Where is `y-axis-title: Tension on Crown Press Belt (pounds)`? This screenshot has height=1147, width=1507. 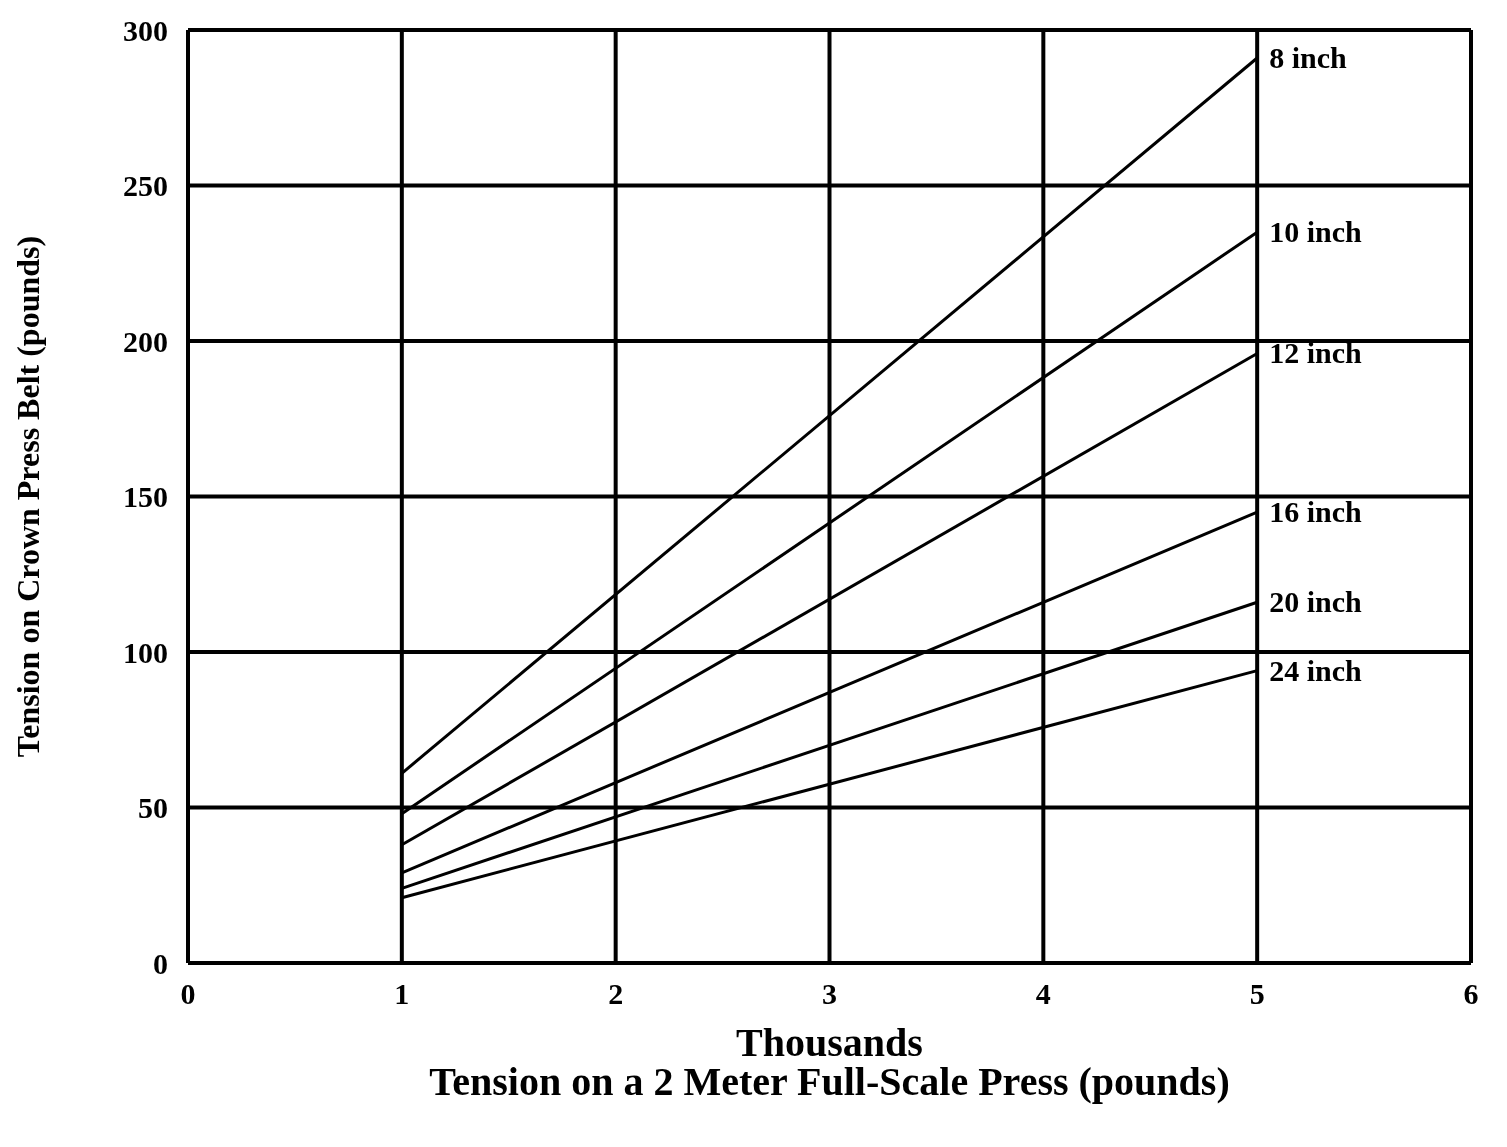 y-axis-title: Tension on Crown Press Belt (pounds) is located at coordinates (28, 496).